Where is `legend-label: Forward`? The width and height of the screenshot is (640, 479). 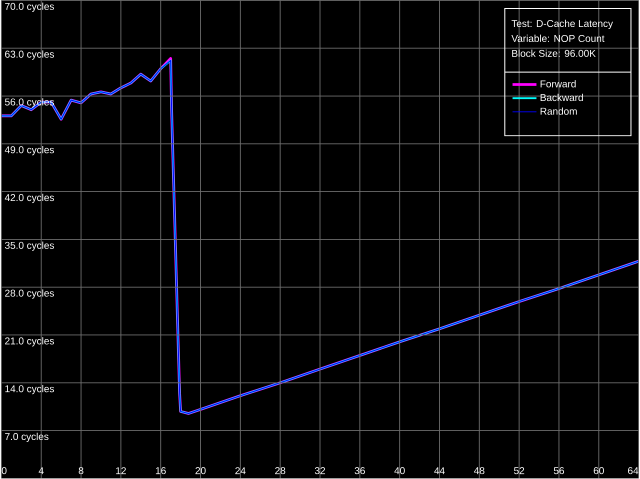
legend-label: Forward is located at coordinates (558, 84).